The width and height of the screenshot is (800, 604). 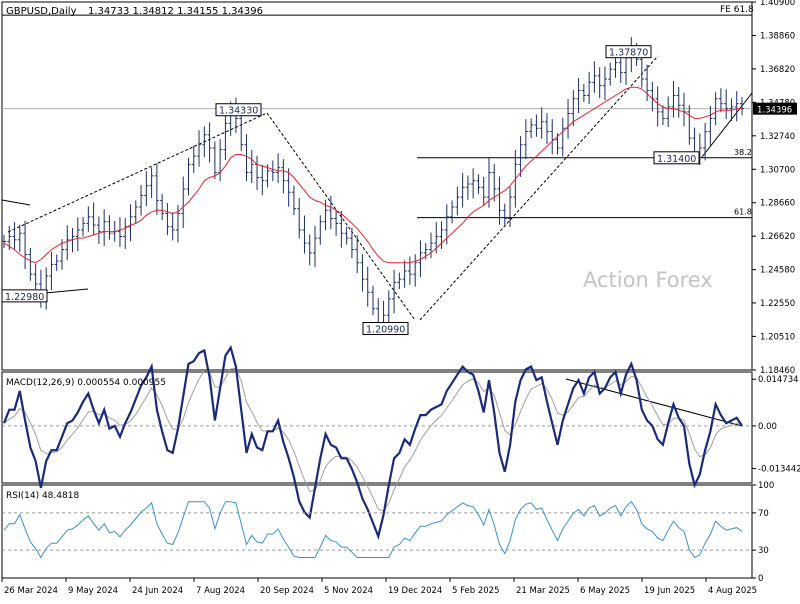 What do you see at coordinates (777, 371) in the screenshot?
I see `price-tick-label: 1.18460` at bounding box center [777, 371].